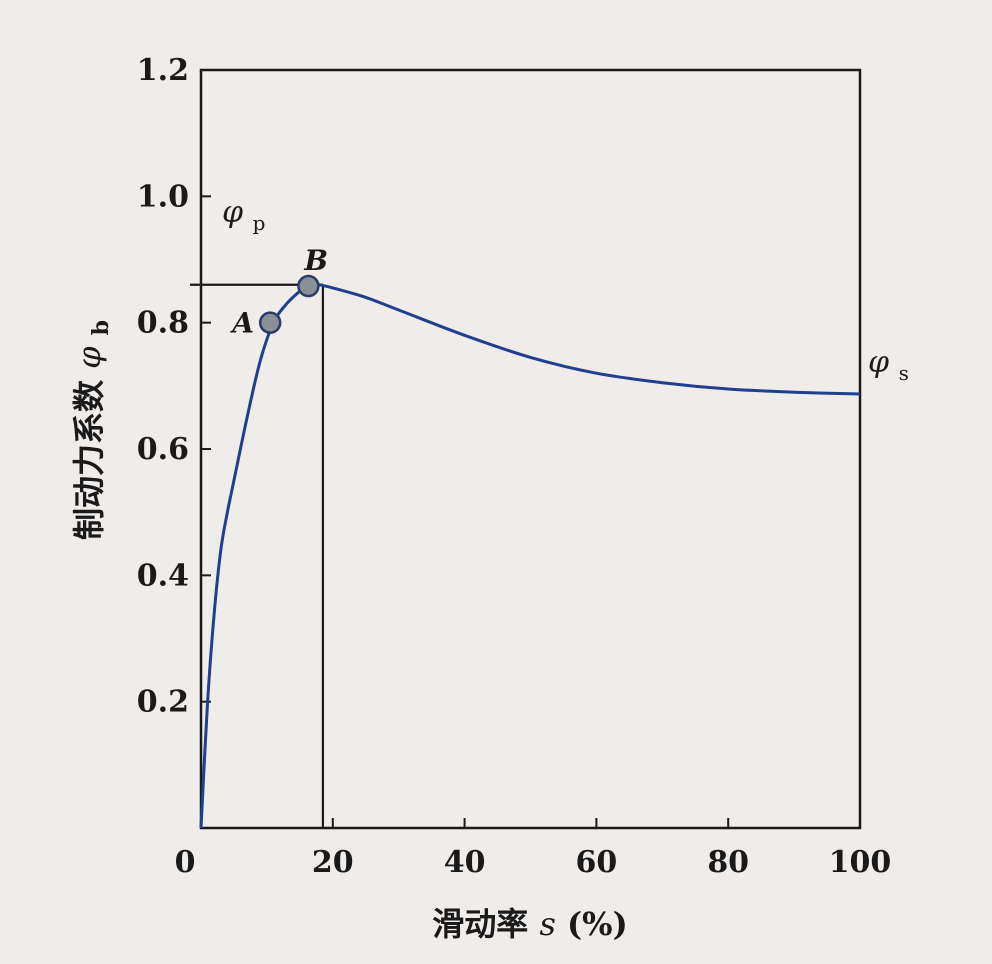 The height and width of the screenshot is (964, 992). Describe the element at coordinates (89, 357) in the screenshot. I see `y-axis-title-symbol: φ` at that location.